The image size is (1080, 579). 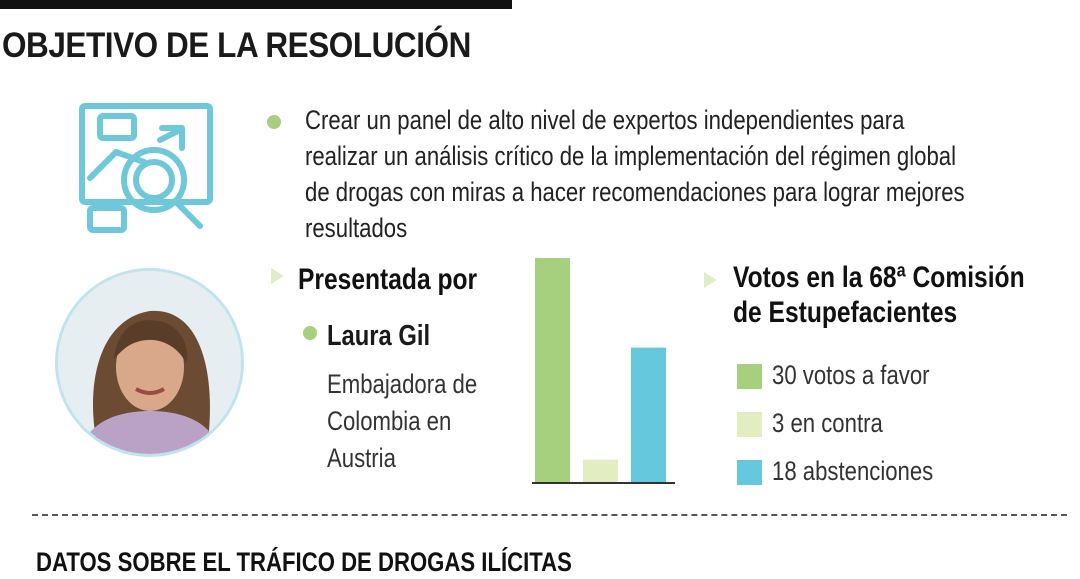 What do you see at coordinates (851, 375) in the screenshot?
I see `legend-label: 30 votos a favor` at bounding box center [851, 375].